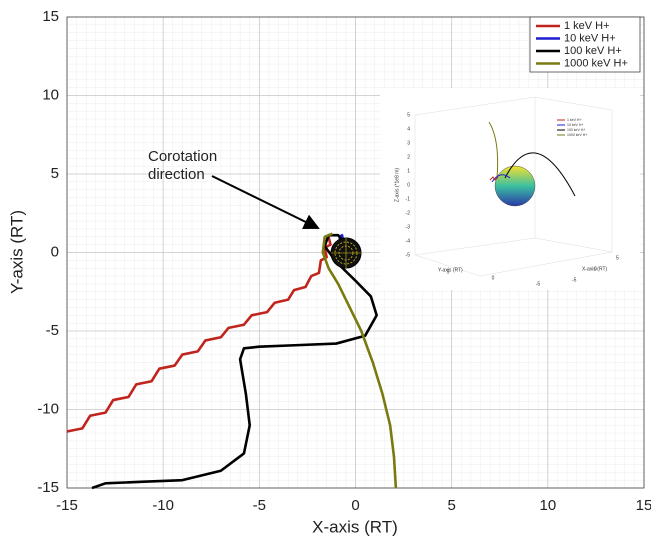  I want to click on inset-y-tick-label: -5, so click(538, 284).